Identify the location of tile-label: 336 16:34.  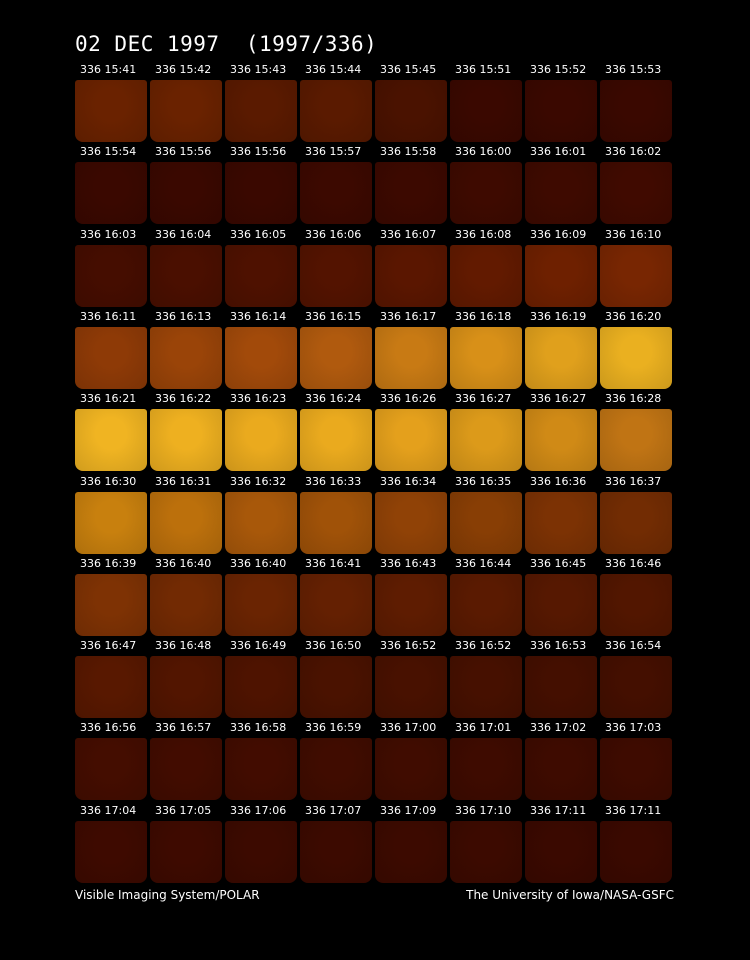
(408, 481).